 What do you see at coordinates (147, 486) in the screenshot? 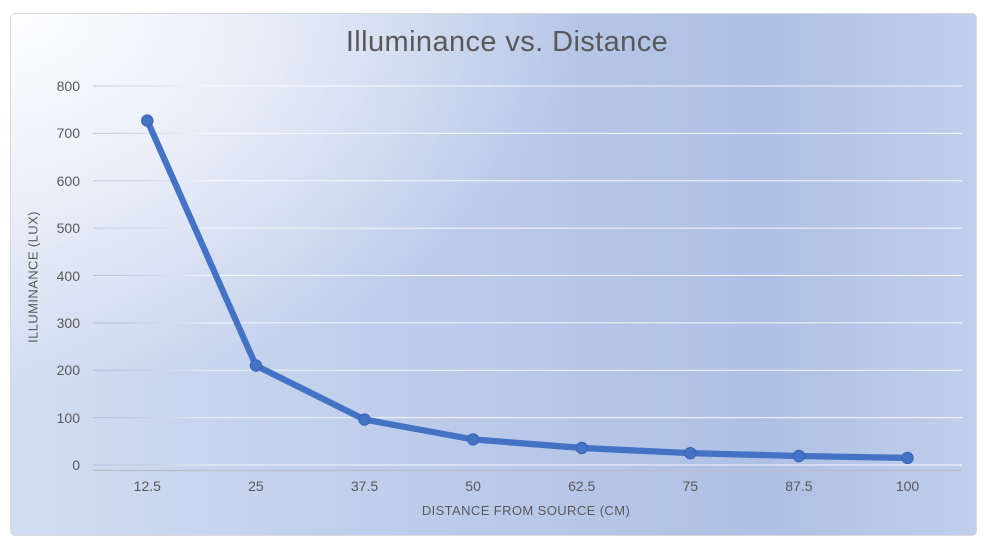
I see `x-tick-label: 12.5` at bounding box center [147, 486].